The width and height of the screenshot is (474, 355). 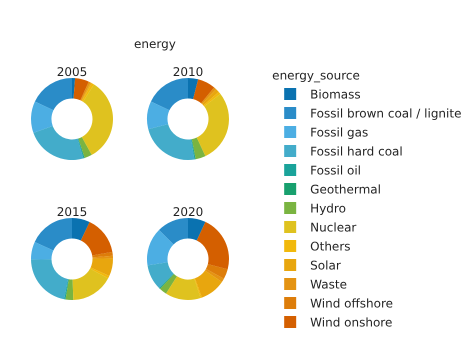 I want to click on legend-label: Fossil hard coal, so click(x=356, y=151).